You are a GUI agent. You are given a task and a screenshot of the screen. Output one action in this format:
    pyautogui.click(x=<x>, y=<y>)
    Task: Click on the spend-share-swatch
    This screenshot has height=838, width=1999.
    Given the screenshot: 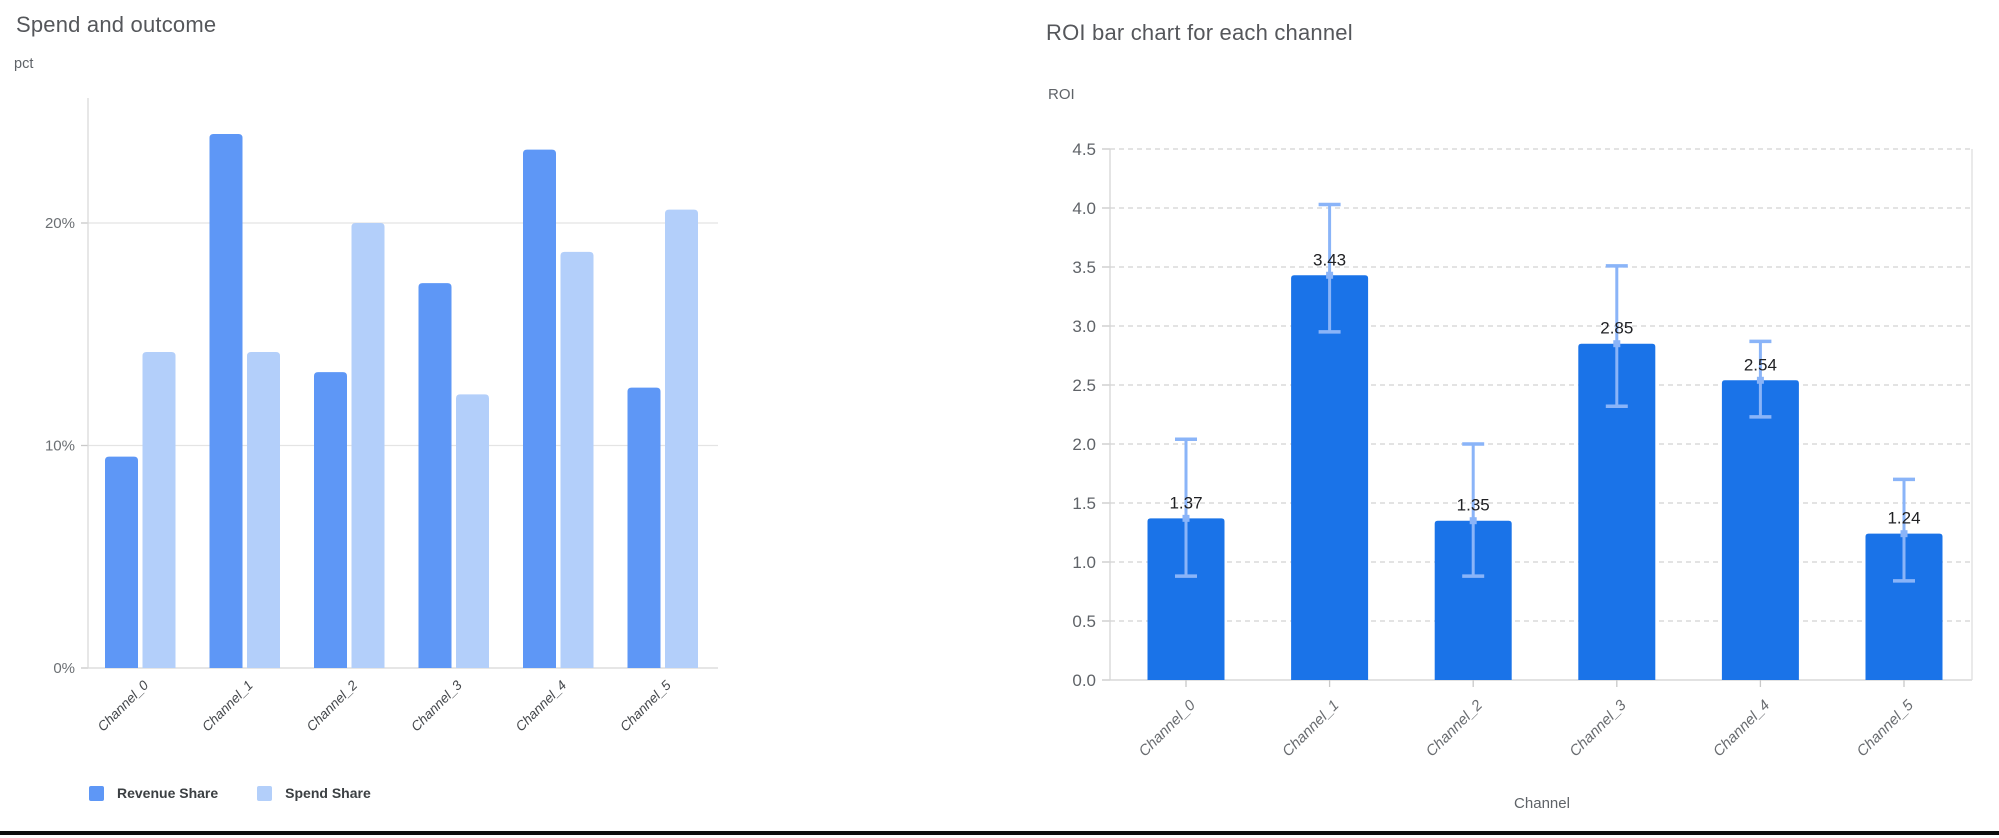 What is the action you would take?
    pyautogui.click(x=265, y=793)
    